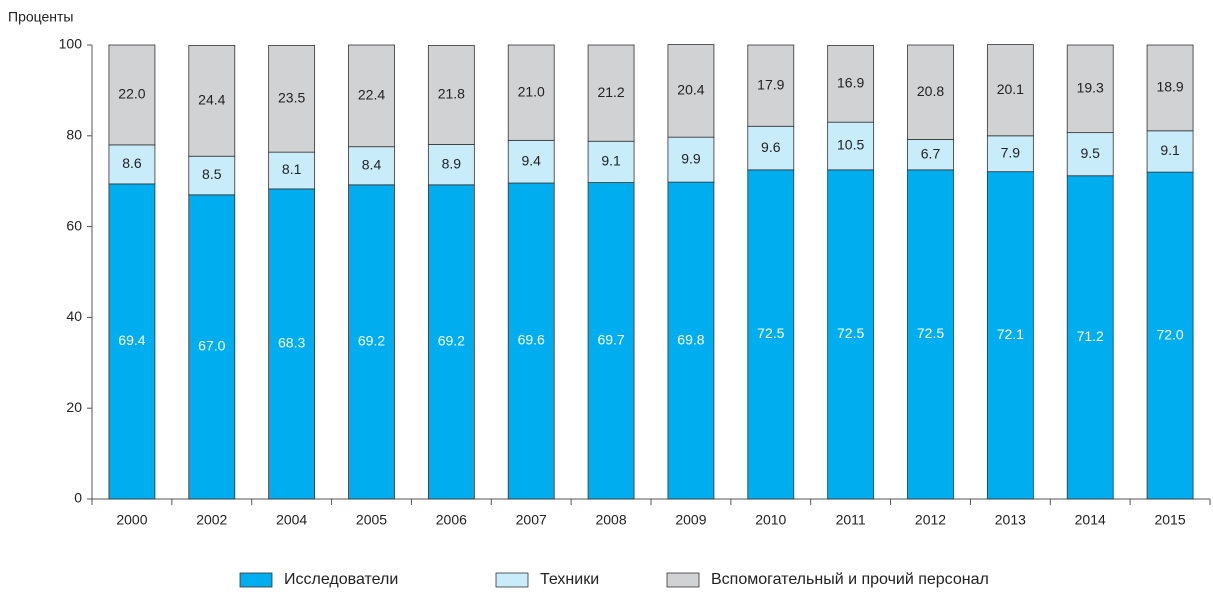 The width and height of the screenshot is (1213, 594). I want to click on data-label: 8.1, so click(292, 169).